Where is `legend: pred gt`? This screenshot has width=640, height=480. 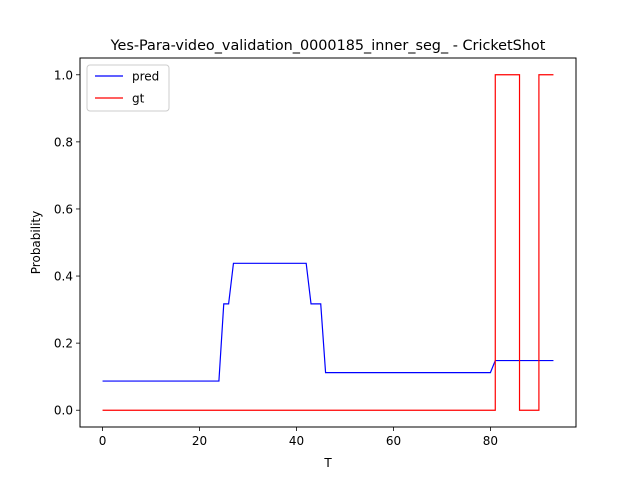
legend: pred gt is located at coordinates (128, 88).